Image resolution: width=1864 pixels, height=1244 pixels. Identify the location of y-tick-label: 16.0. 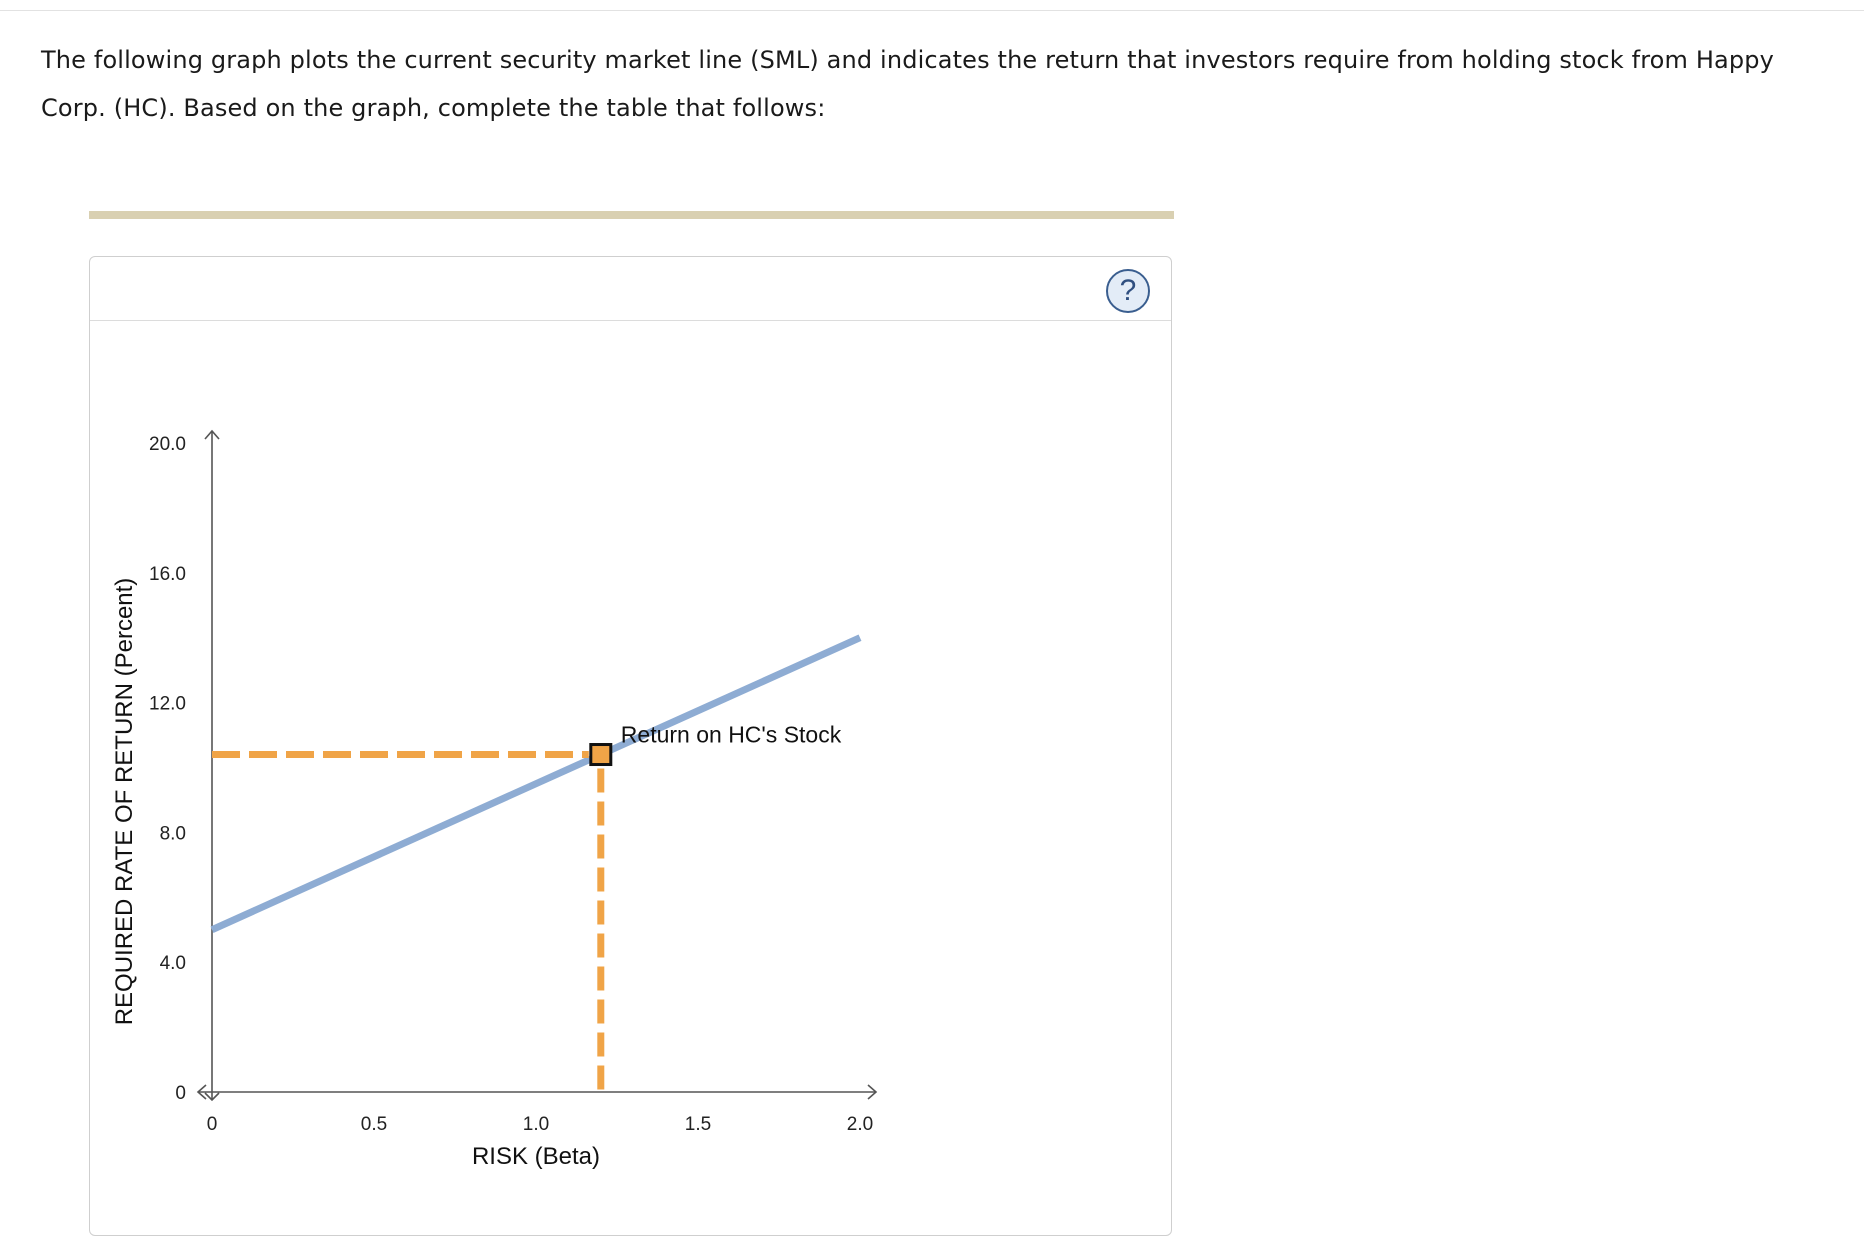
(167, 574).